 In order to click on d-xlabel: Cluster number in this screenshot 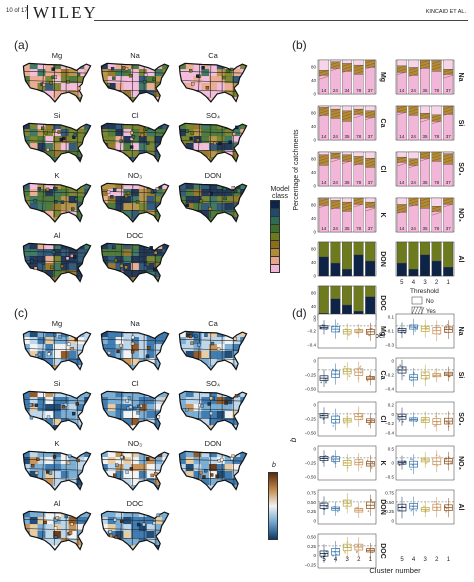, I will do `click(395, 570)`.